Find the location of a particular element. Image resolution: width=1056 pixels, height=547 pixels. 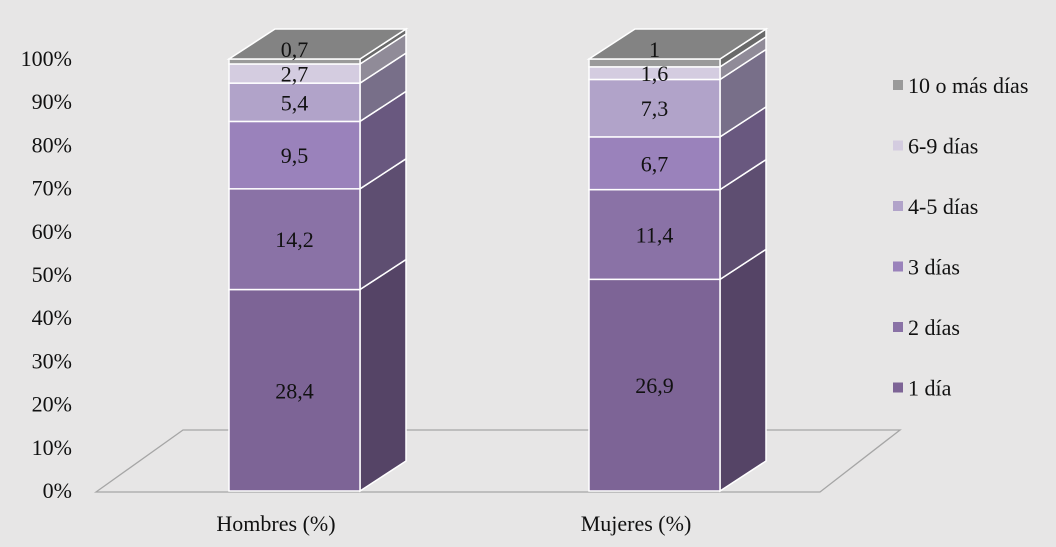

legend-item: 3 días is located at coordinates (926, 267).